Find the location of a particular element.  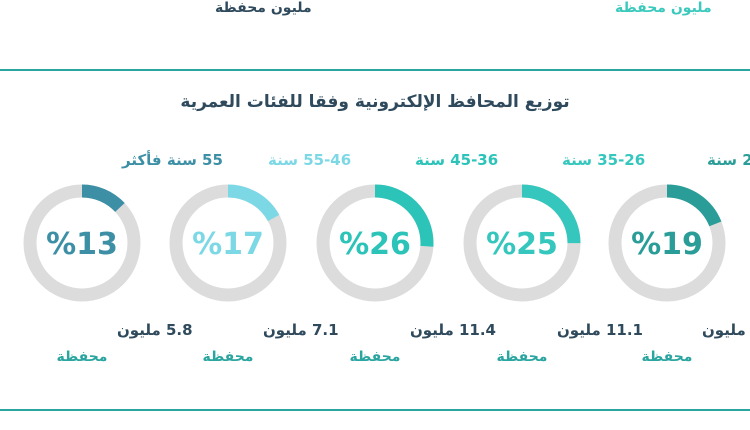

age-label-2: 35-26 سنة is located at coordinates (603, 160).